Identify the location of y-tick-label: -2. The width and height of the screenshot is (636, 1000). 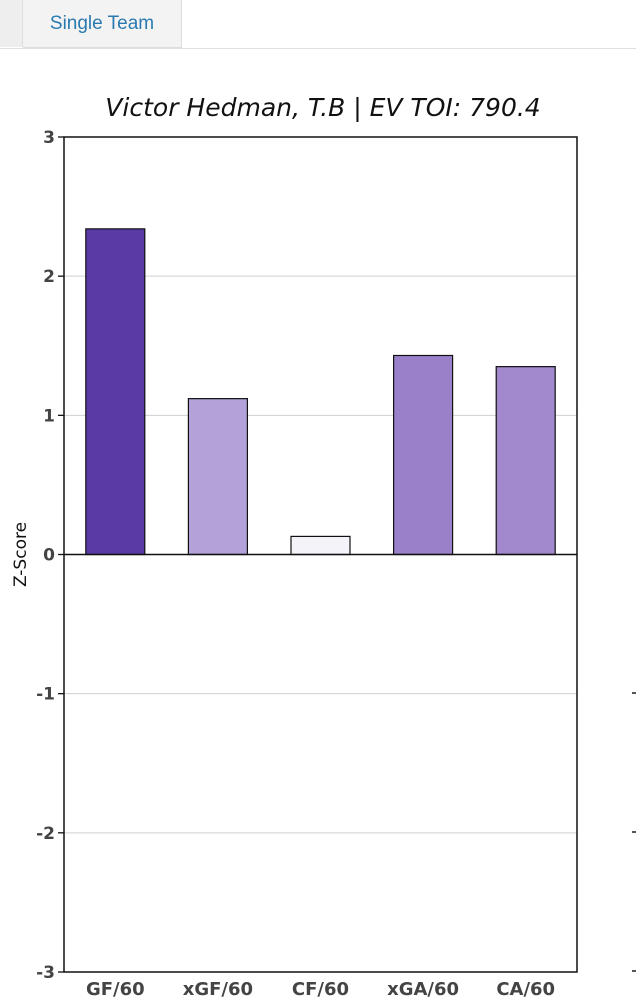
(45, 834).